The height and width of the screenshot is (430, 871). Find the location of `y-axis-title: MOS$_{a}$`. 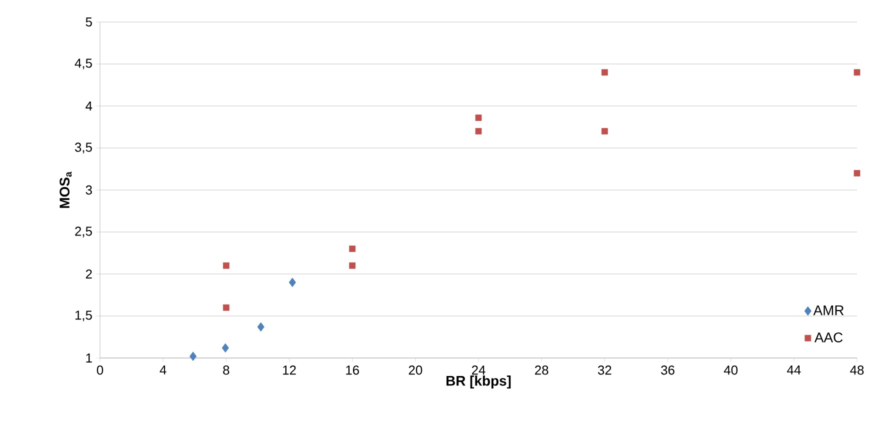

y-axis-title: MOS$_{a}$ is located at coordinates (66, 190).